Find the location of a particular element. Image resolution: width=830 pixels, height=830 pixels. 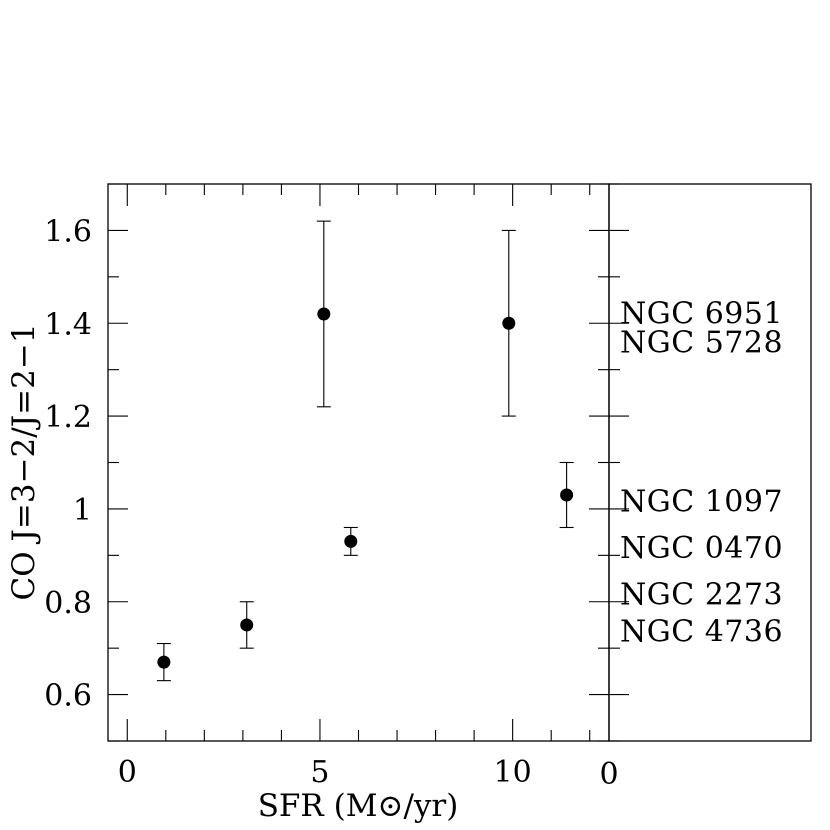

galaxy-label: NGC 0470 is located at coordinates (701, 548).